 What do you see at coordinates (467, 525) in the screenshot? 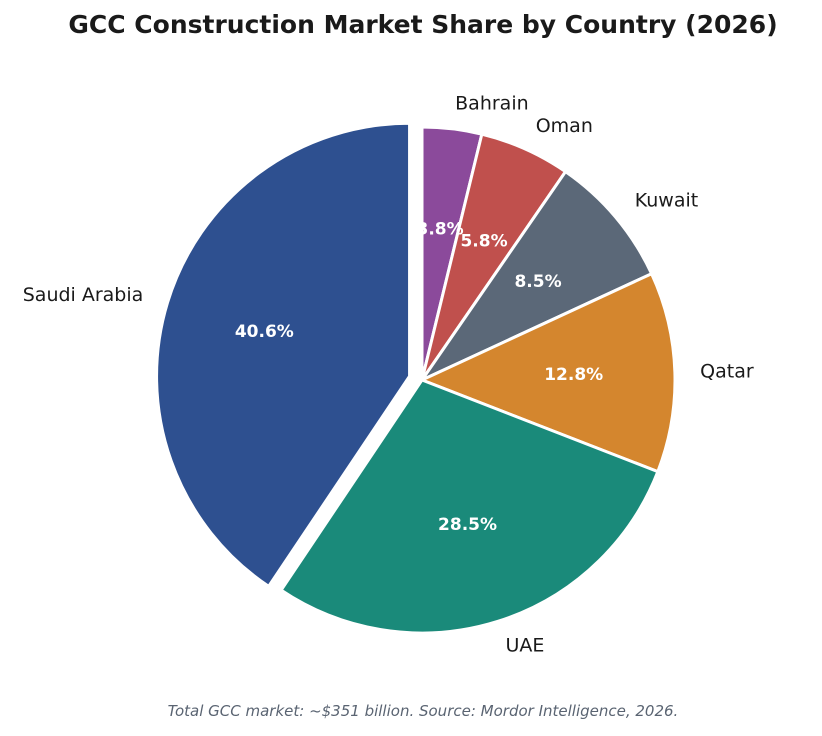
I see `percent-label-uae: 28.5%` at bounding box center [467, 525].